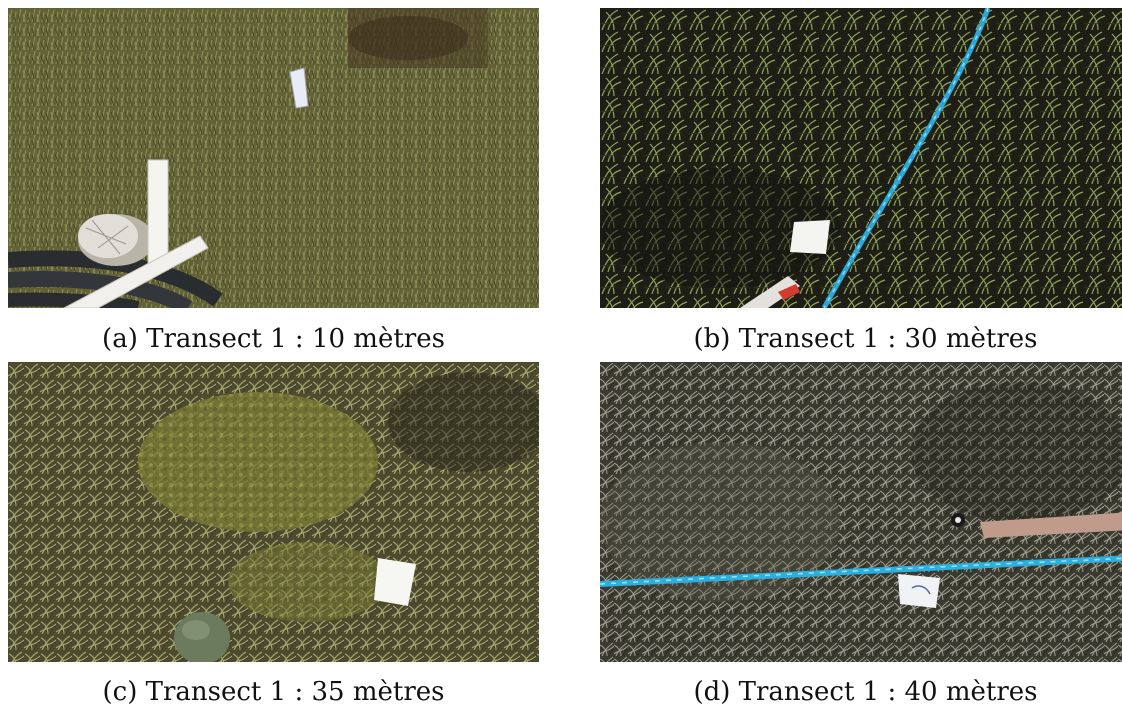 The image size is (1122, 708). What do you see at coordinates (273, 339) in the screenshot?
I see `caption-transect-10m: (a) Transect 1 : 10 mètres` at bounding box center [273, 339].